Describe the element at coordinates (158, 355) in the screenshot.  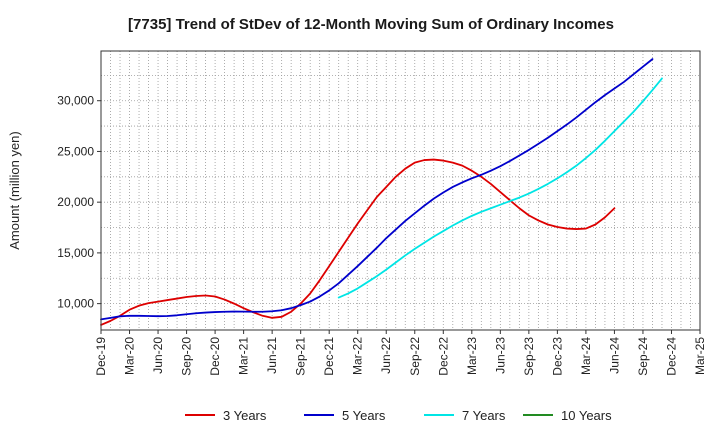
I see `x-tick-label: Jun-20` at that location.